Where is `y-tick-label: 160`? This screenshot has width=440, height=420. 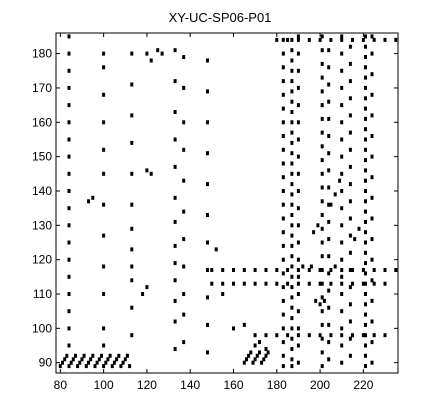
y-tick-label: 160 is located at coordinates (42, 122).